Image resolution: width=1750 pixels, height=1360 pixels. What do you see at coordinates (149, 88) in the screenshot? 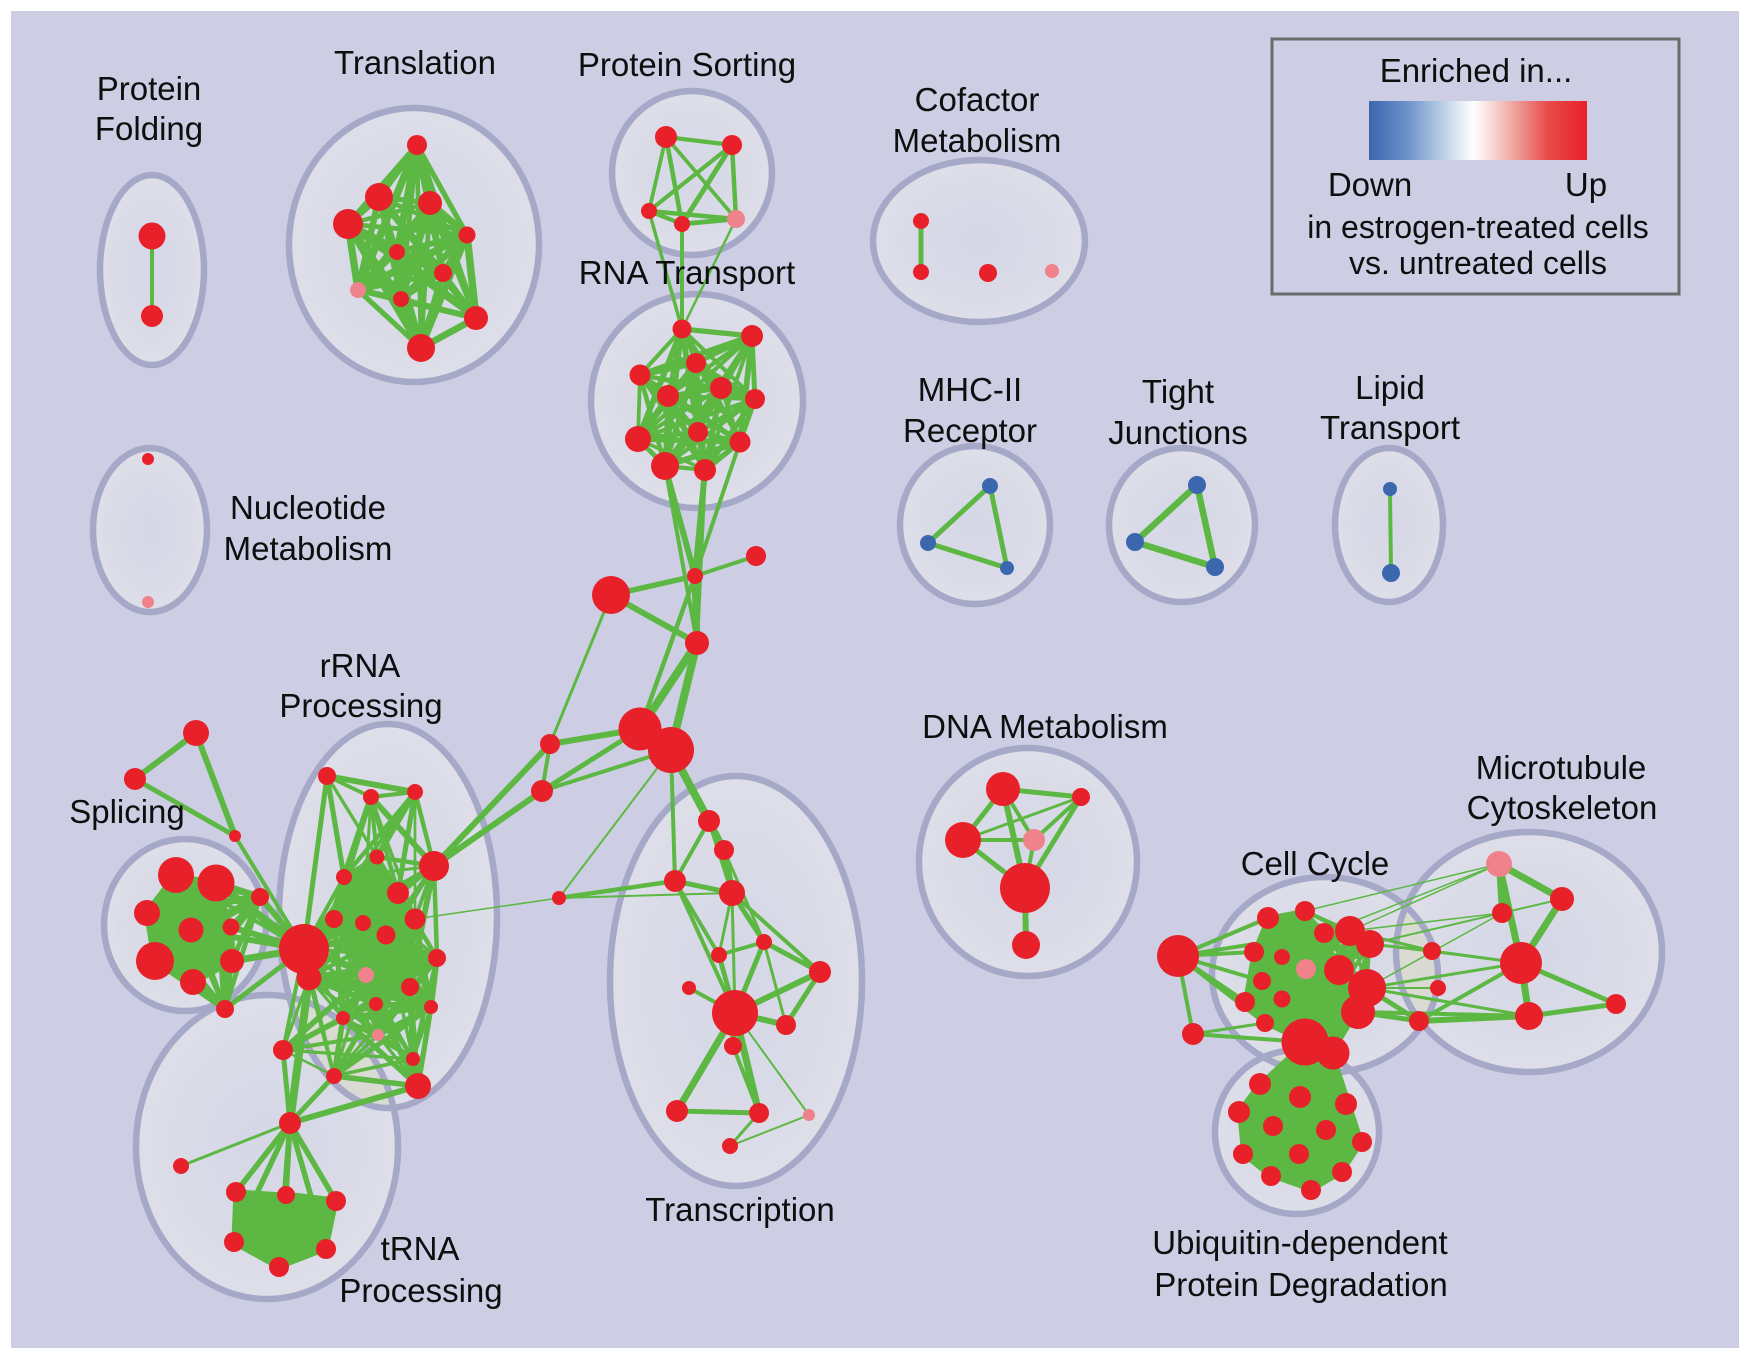
I see `svg-text: Protein` at bounding box center [149, 88].